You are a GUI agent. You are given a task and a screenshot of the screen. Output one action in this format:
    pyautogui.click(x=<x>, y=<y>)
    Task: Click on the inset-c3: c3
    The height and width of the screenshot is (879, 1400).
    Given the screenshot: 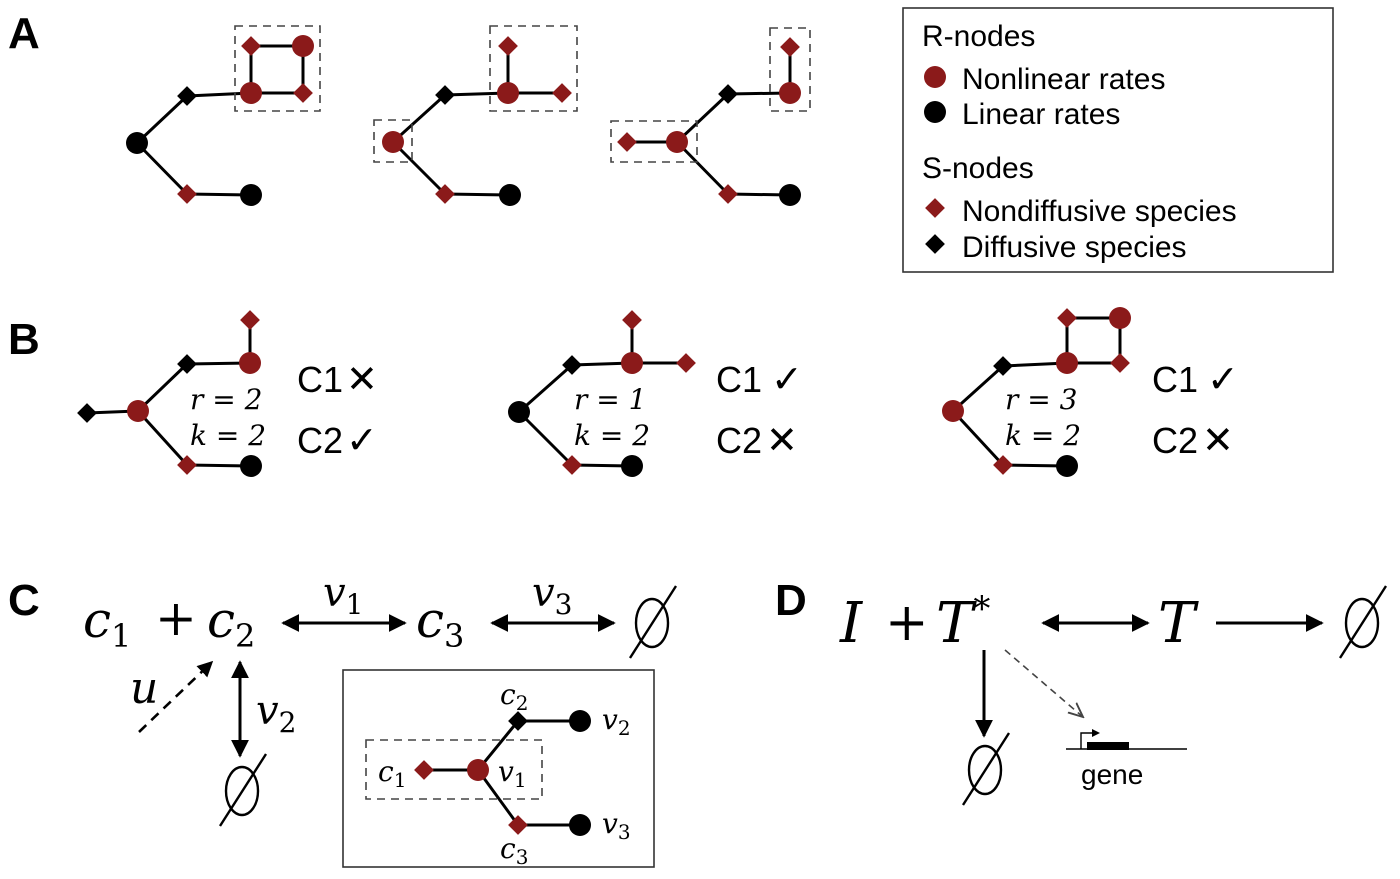 What is the action you would take?
    pyautogui.click(x=514, y=850)
    